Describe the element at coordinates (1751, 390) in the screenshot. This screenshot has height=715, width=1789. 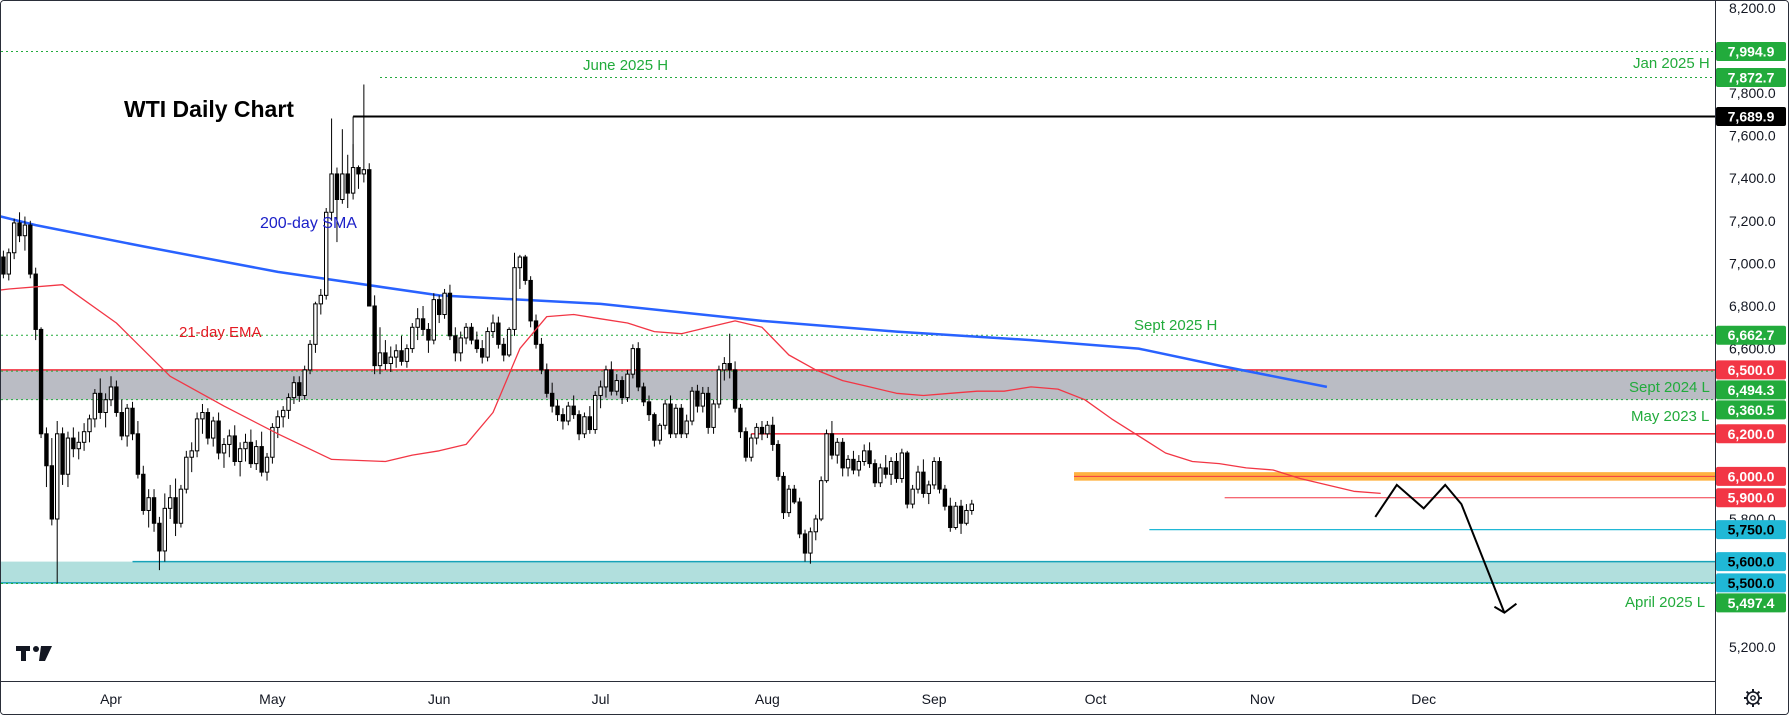
I see `price-badge-label: 6,494.3` at that location.